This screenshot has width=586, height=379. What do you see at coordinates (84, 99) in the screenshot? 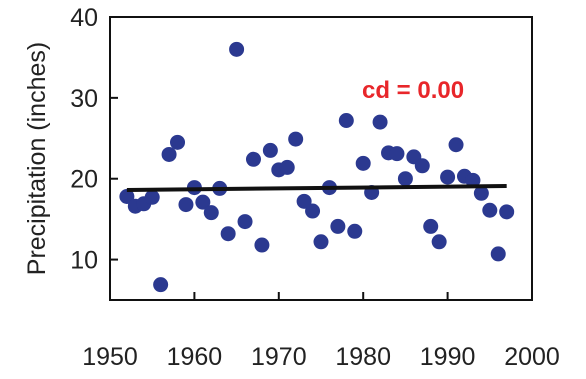
I see `y-tick-label: 30` at bounding box center [84, 99].